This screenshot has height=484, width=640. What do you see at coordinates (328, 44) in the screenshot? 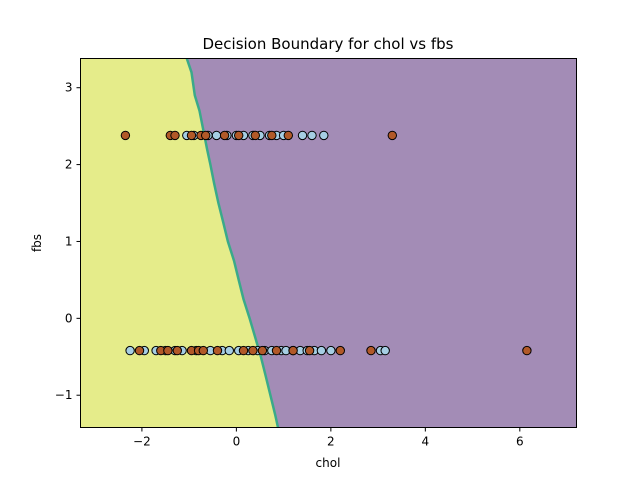
I see `chart-title: Decision Boundary for chol vs fbs` at bounding box center [328, 44].